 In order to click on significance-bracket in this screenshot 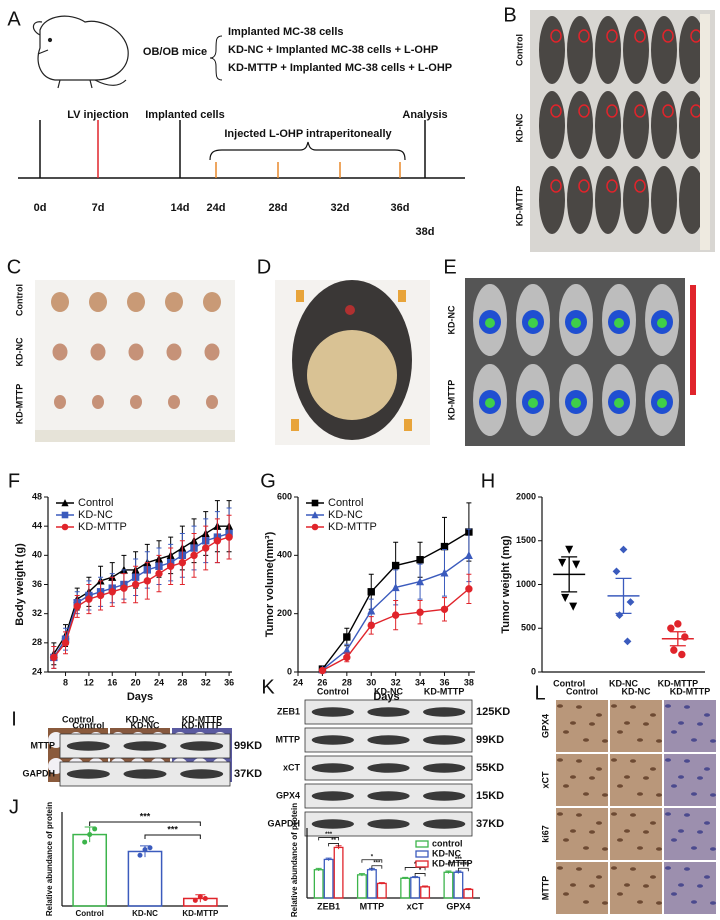, I will do `click(463, 869)`.